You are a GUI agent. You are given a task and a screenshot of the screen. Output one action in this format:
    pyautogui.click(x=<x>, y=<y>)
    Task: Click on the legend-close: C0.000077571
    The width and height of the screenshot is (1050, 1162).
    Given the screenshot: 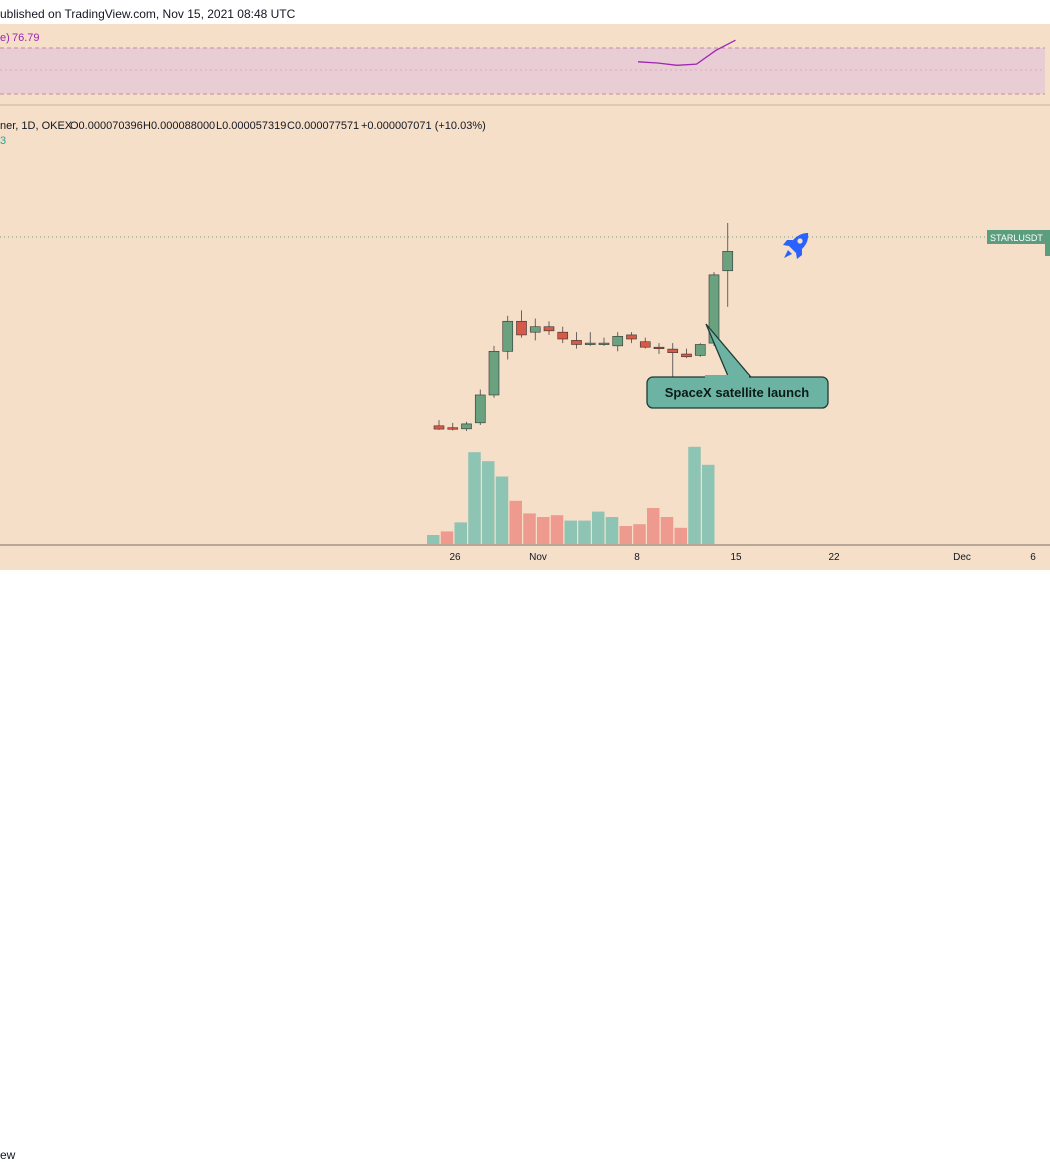 What is the action you would take?
    pyautogui.click(x=323, y=126)
    